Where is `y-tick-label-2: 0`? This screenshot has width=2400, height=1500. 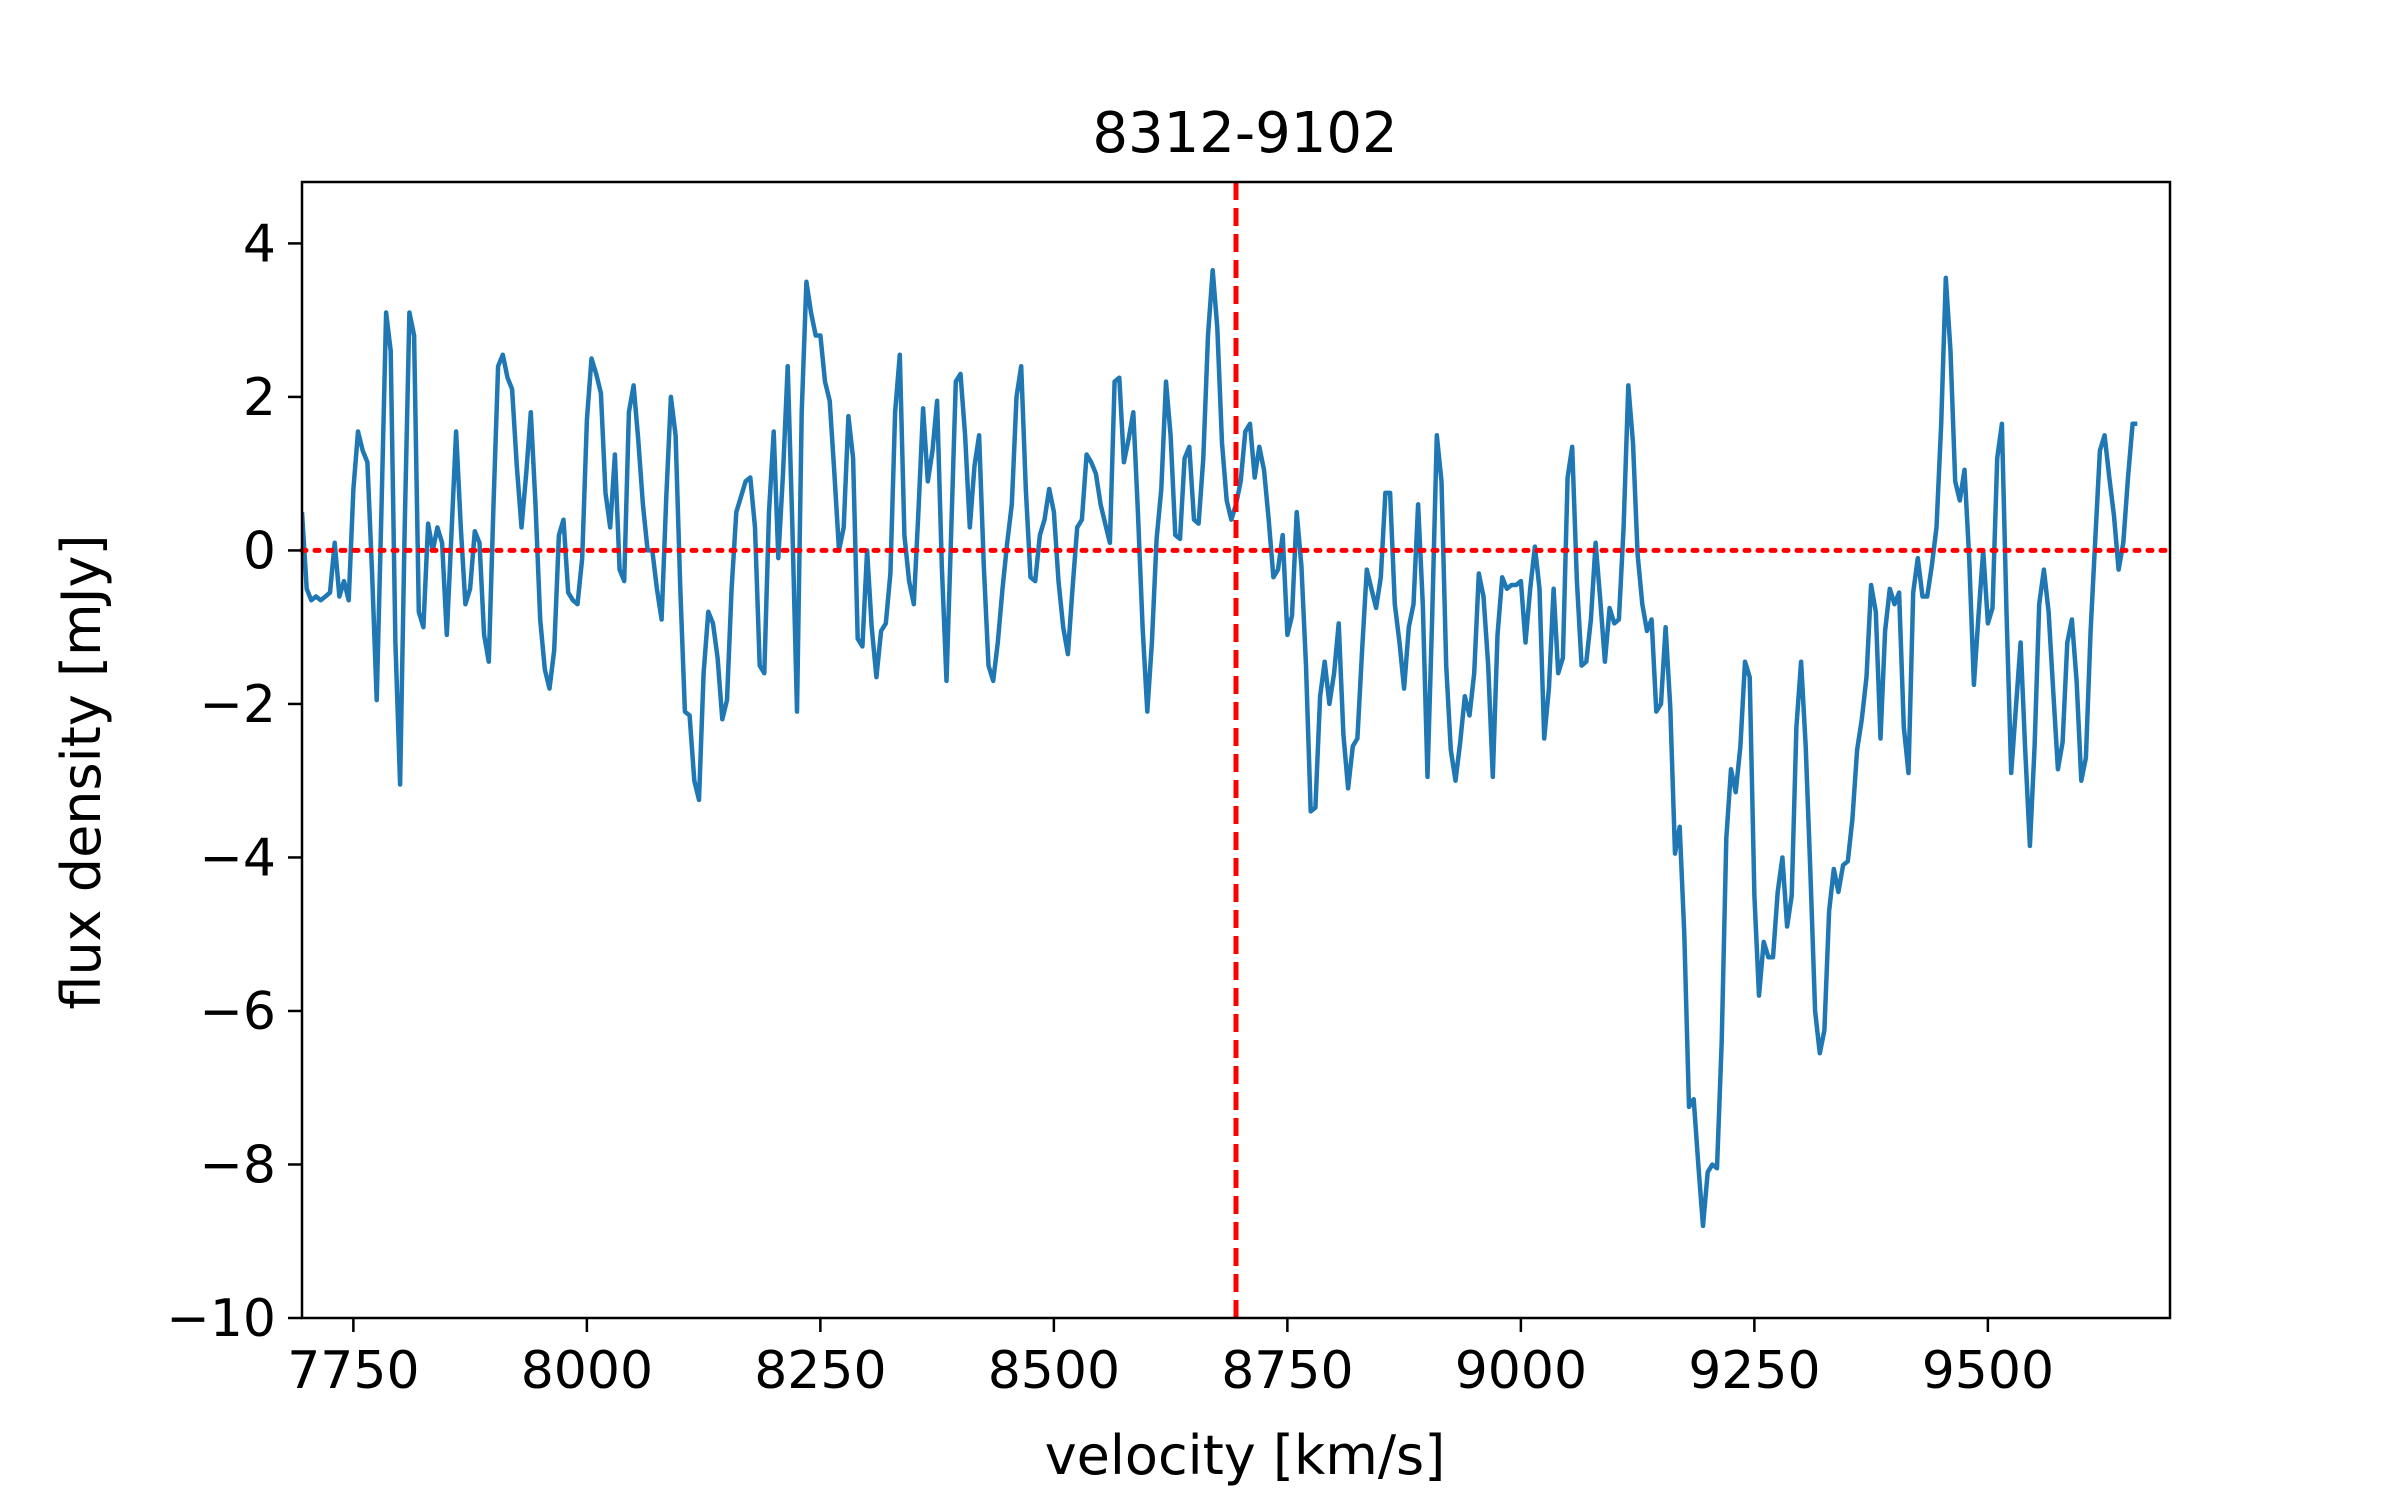
y-tick-label-2: 0 is located at coordinates (259, 551).